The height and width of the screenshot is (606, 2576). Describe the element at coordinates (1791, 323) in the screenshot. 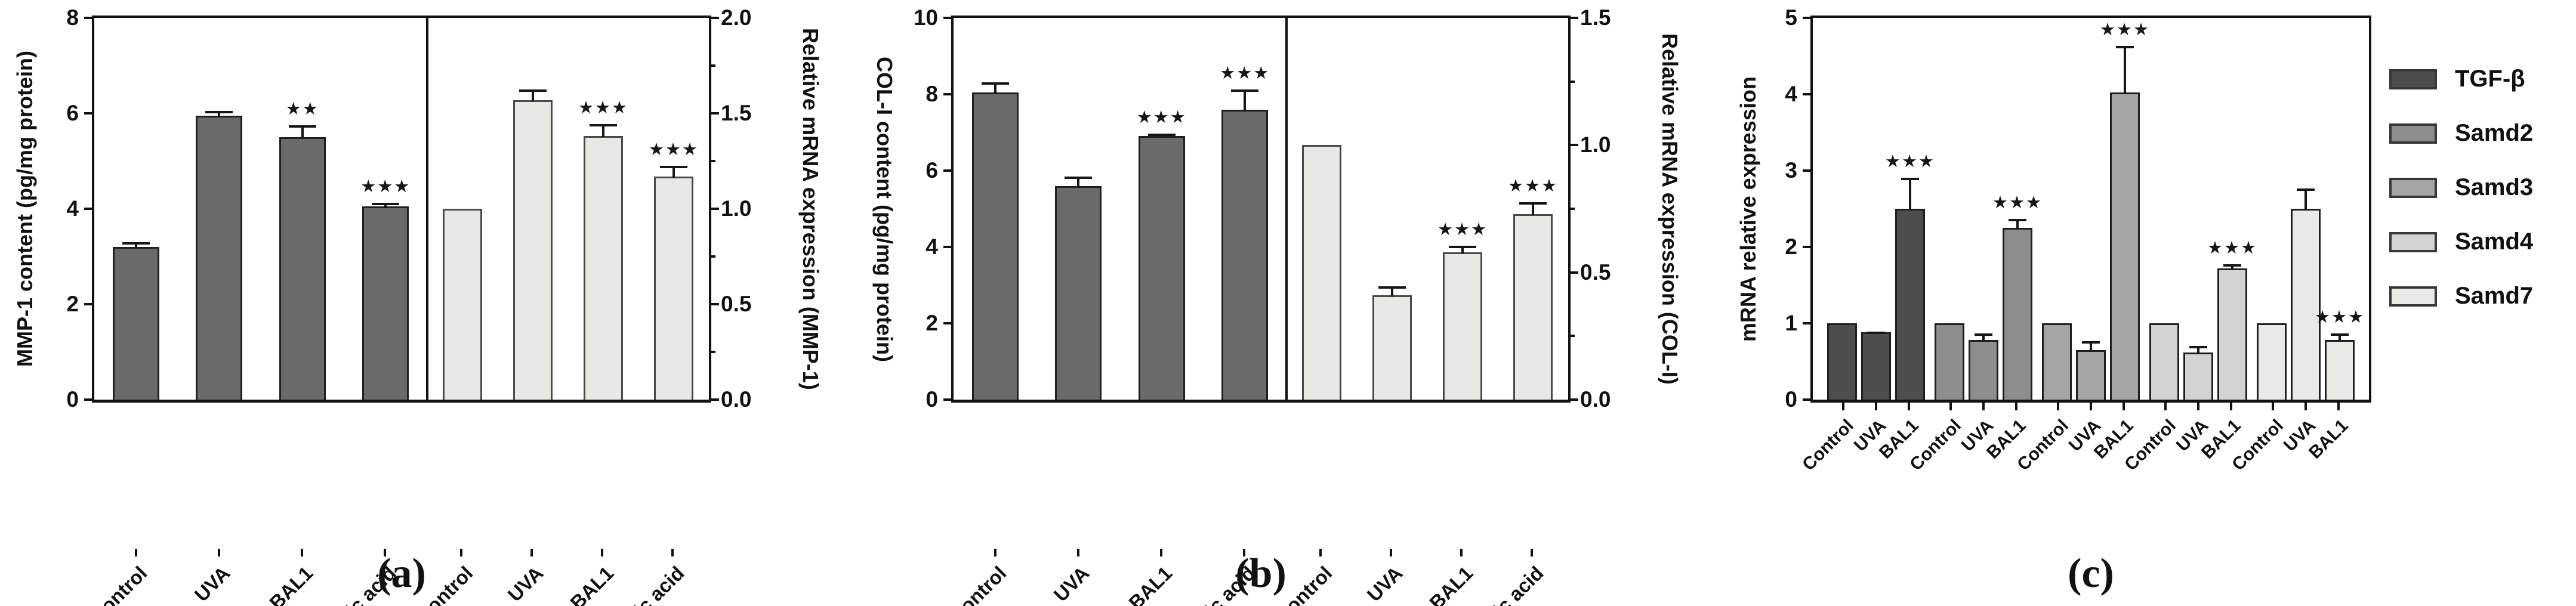

I see `axis-tick-label: 1` at that location.